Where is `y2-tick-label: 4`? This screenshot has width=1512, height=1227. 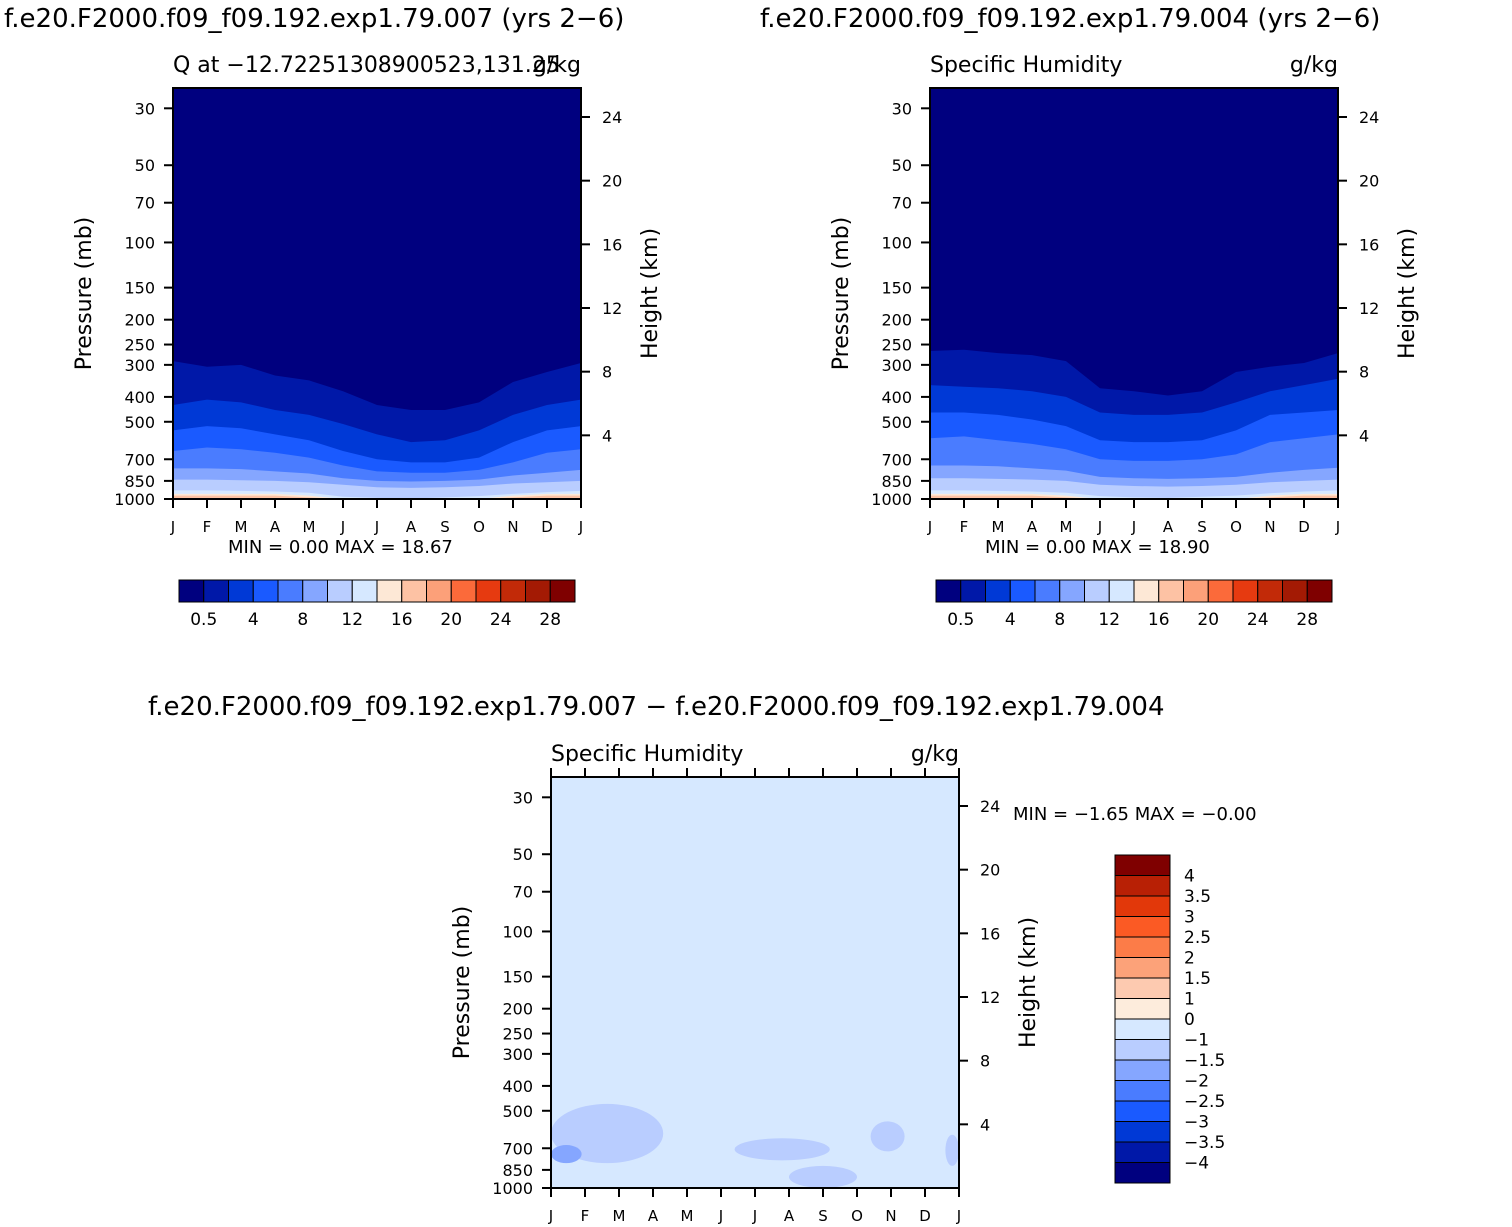
y2-tick-label: 4 is located at coordinates (1364, 435).